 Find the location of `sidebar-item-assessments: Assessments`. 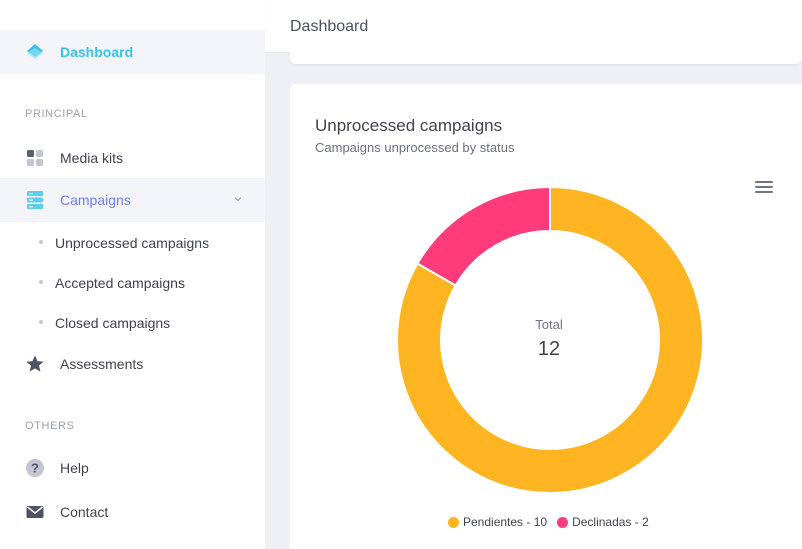

sidebar-item-assessments: Assessments is located at coordinates (132, 364).